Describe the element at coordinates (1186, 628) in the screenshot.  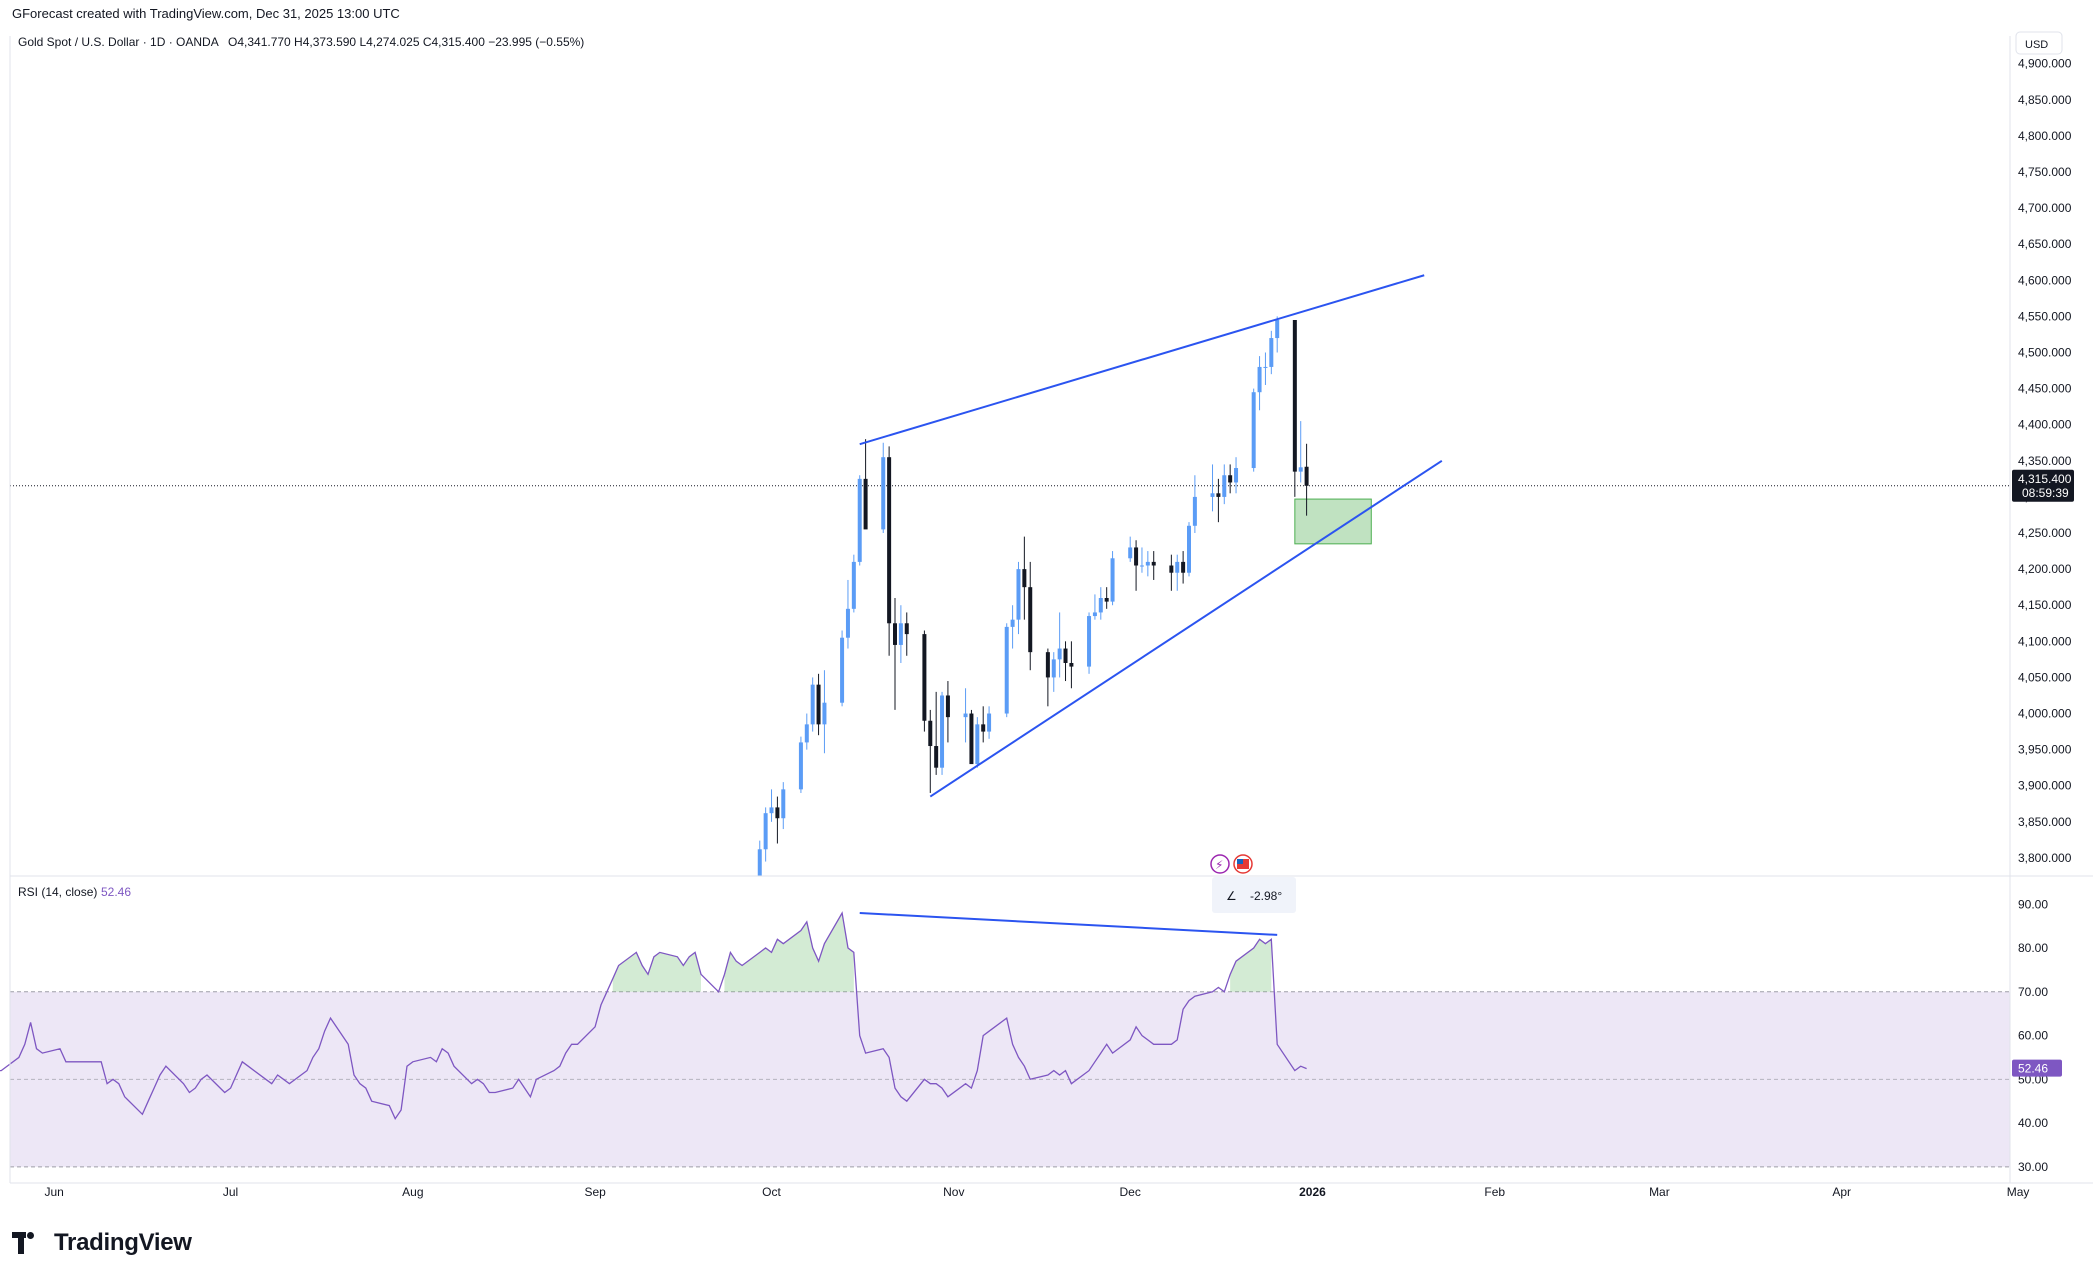
I see `lower-trendline` at that location.